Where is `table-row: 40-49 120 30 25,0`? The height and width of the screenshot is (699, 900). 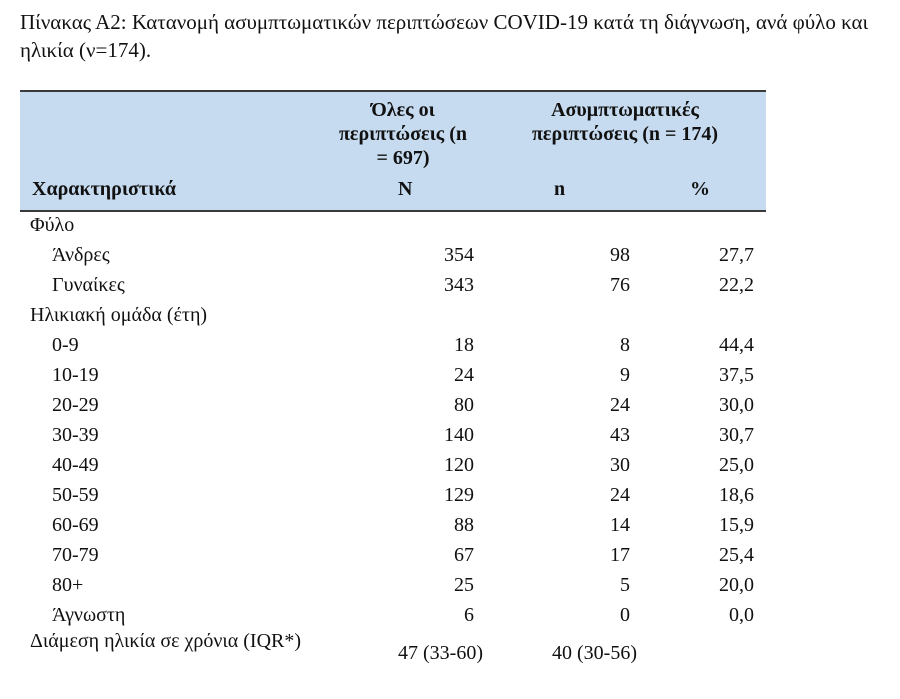 table-row: 40-49 120 30 25,0 is located at coordinates (393, 465).